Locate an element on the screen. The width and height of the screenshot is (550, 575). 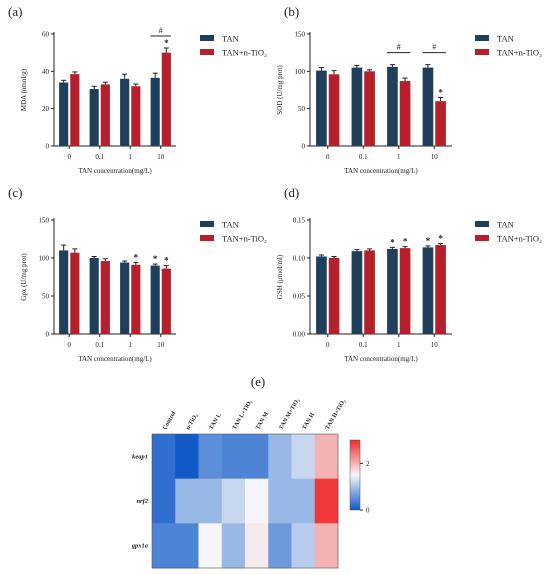
panel-label: (b) is located at coordinates (291, 11).